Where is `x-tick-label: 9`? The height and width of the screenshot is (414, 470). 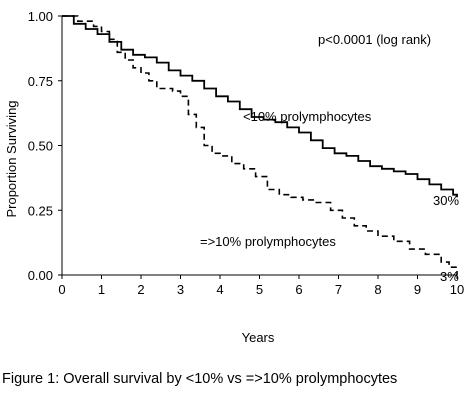 x-tick-label: 9 is located at coordinates (417, 289).